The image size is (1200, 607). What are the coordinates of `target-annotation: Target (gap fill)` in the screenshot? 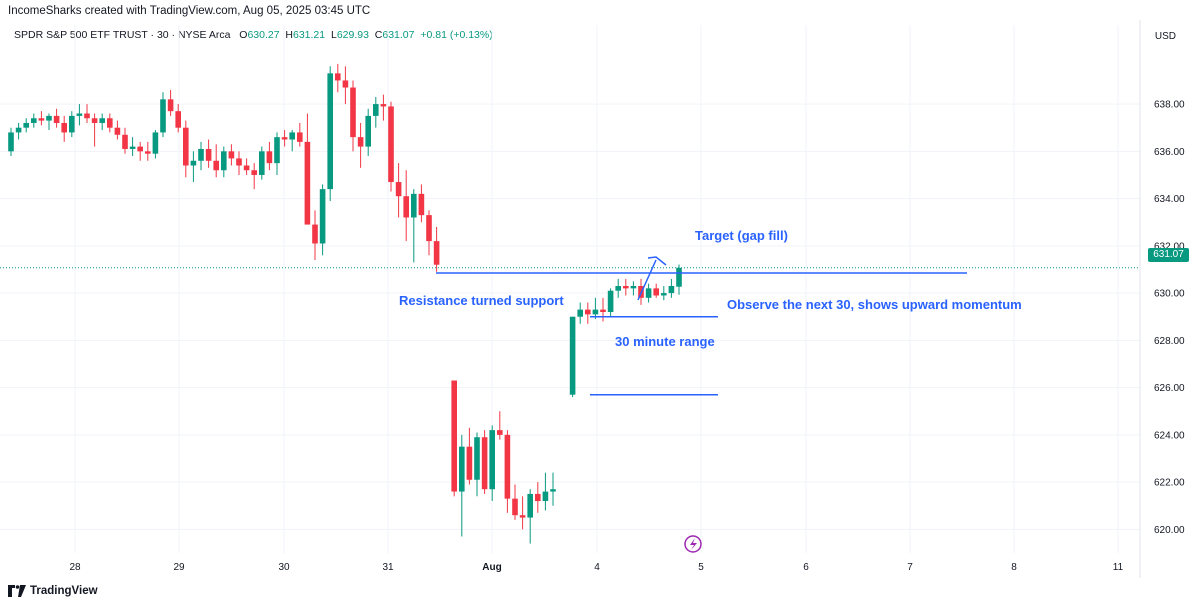 It's located at (741, 235).